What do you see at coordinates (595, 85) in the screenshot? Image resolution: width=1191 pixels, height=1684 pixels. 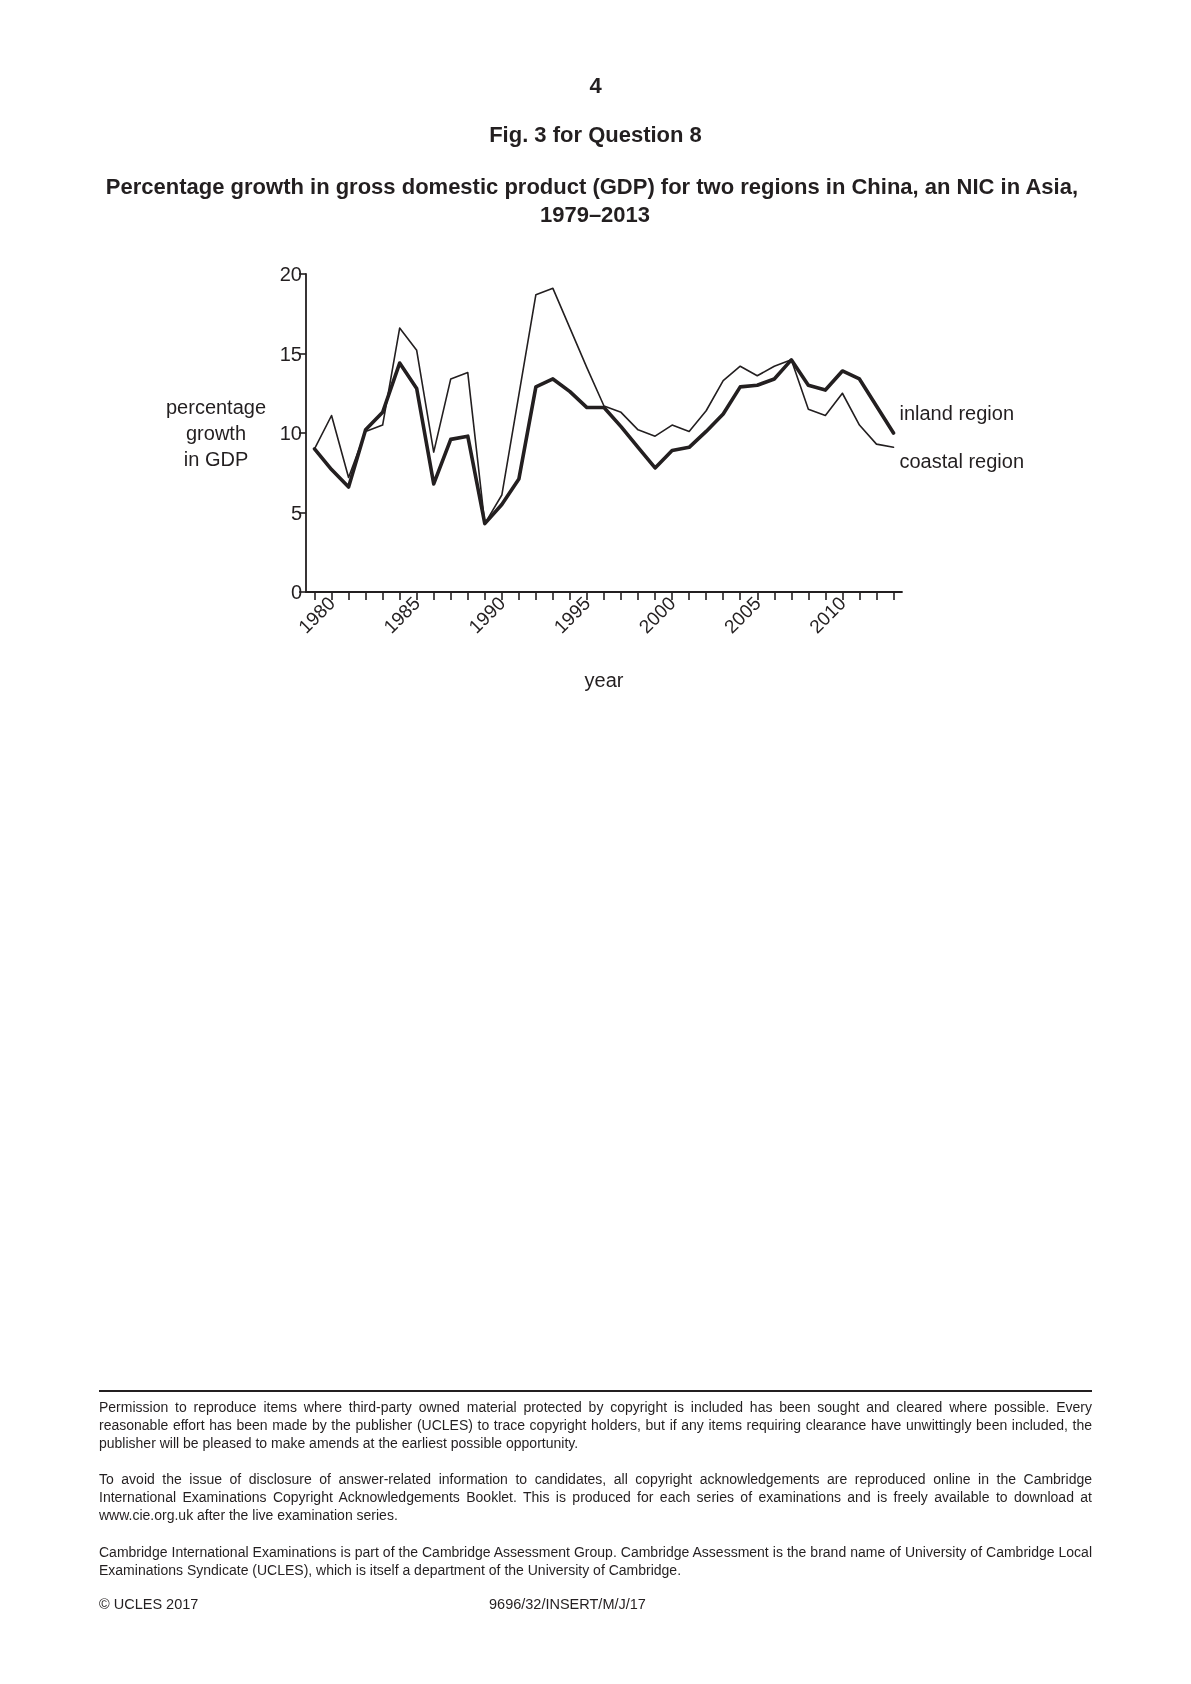 I see `text: 4` at bounding box center [595, 85].